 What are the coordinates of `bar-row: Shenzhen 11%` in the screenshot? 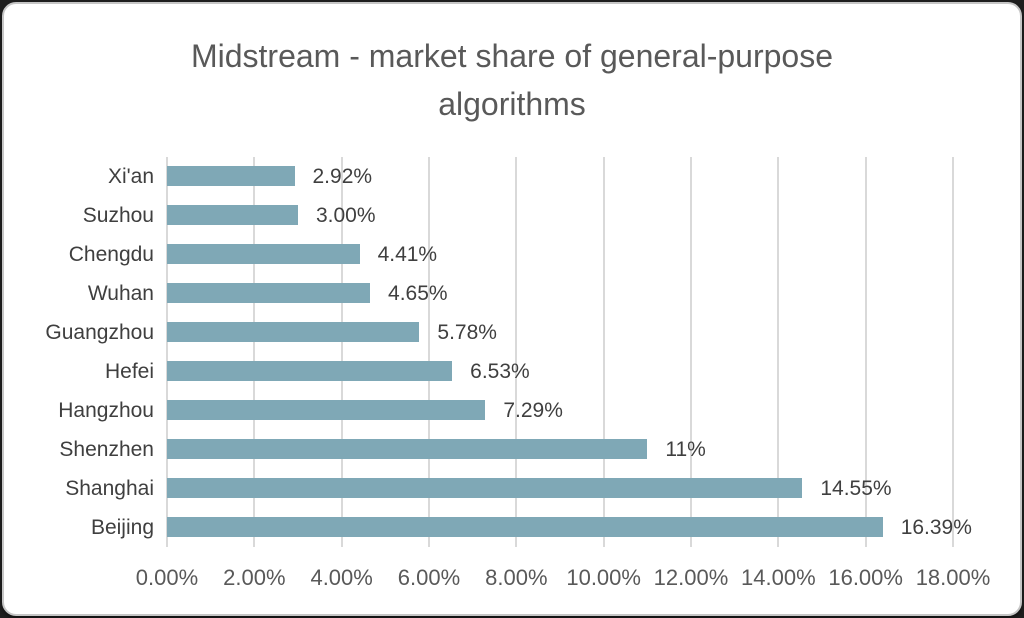 It's located at (506, 449).